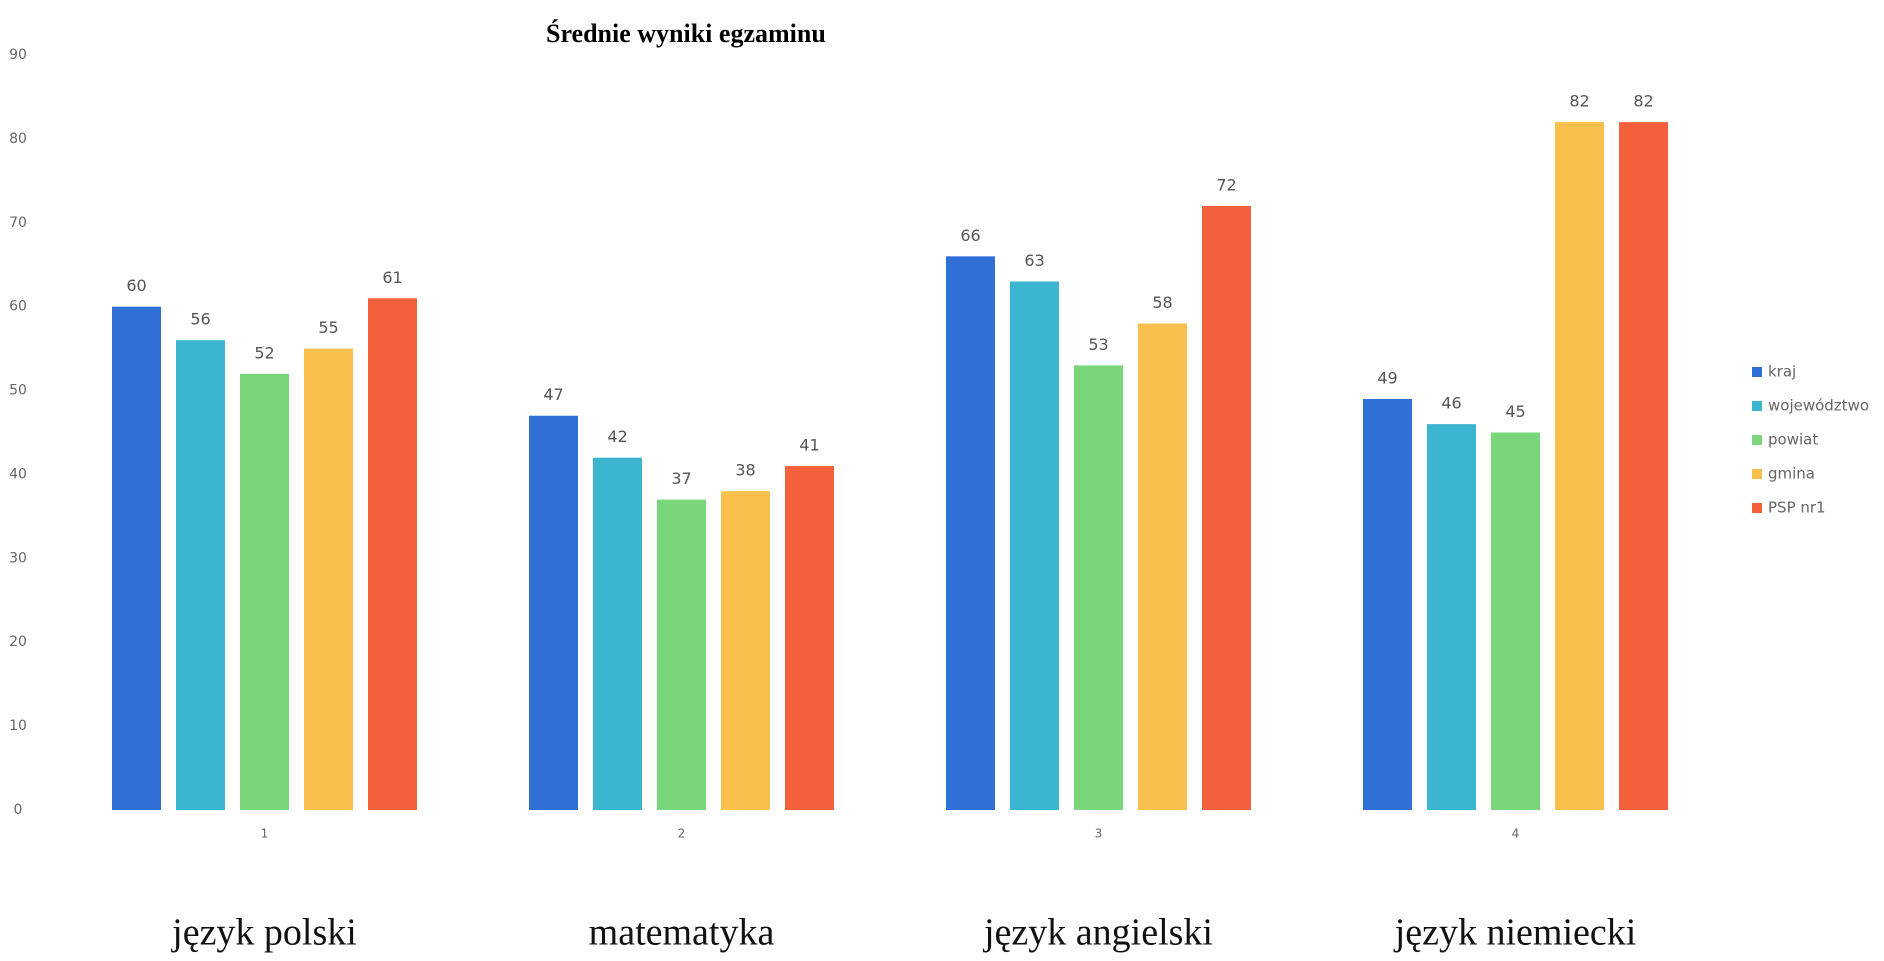 The width and height of the screenshot is (1884, 961). Describe the element at coordinates (1162, 302) in the screenshot. I see `data-label: 58` at that location.